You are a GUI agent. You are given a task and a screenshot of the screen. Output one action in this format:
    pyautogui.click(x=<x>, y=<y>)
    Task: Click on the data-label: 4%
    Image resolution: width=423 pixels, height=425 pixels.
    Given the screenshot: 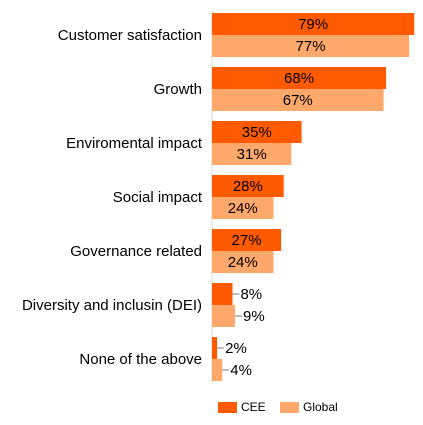 What is the action you would take?
    pyautogui.click(x=241, y=370)
    